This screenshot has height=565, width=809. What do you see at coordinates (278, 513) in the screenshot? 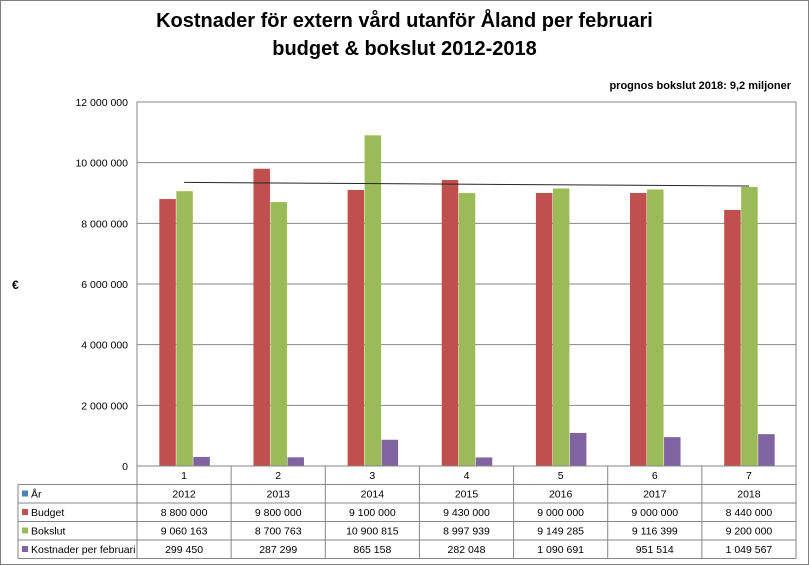
I see `table-cell: 9 800 000` at bounding box center [278, 513].